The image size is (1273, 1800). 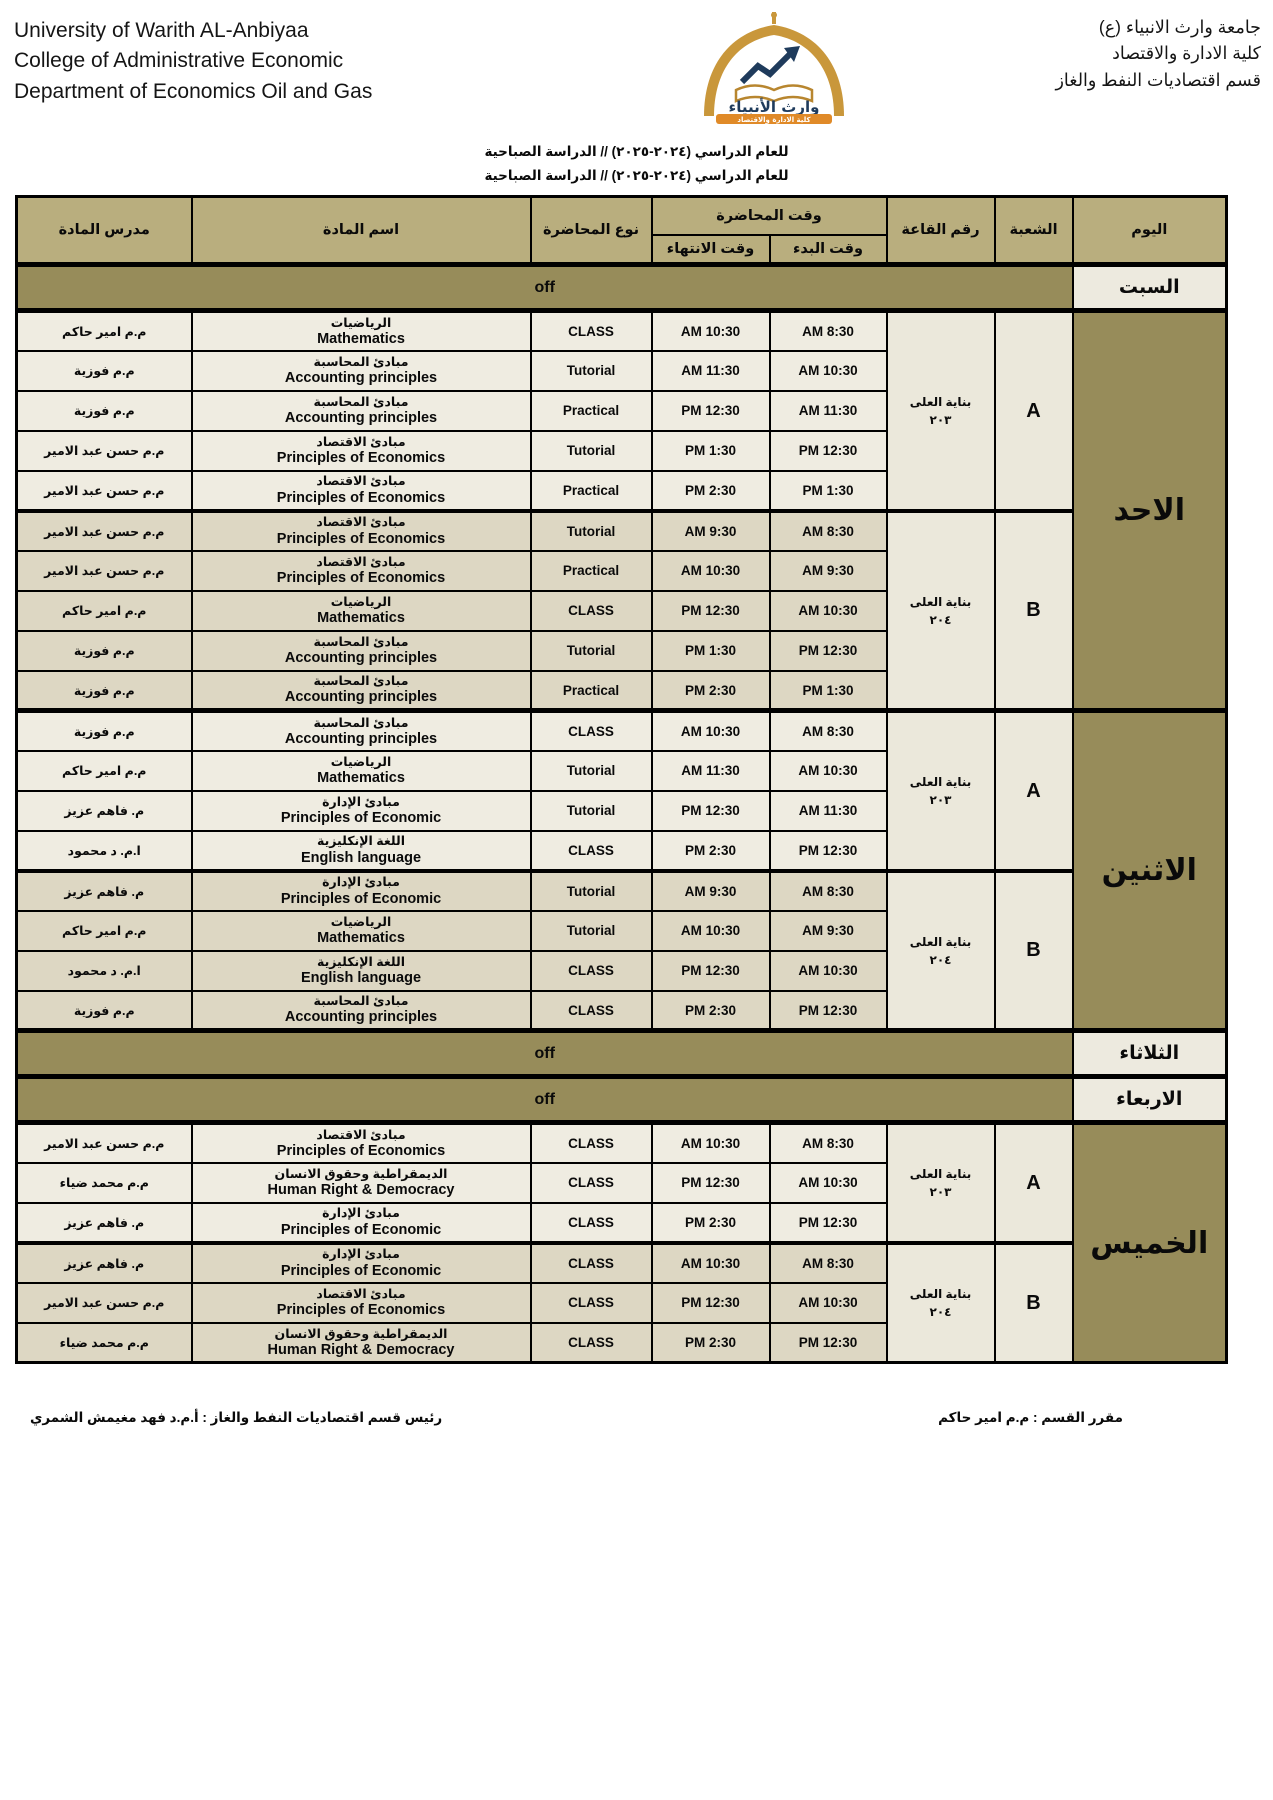 I want to click on header-end-time: وقت الانتهاء, so click(x=710, y=249).